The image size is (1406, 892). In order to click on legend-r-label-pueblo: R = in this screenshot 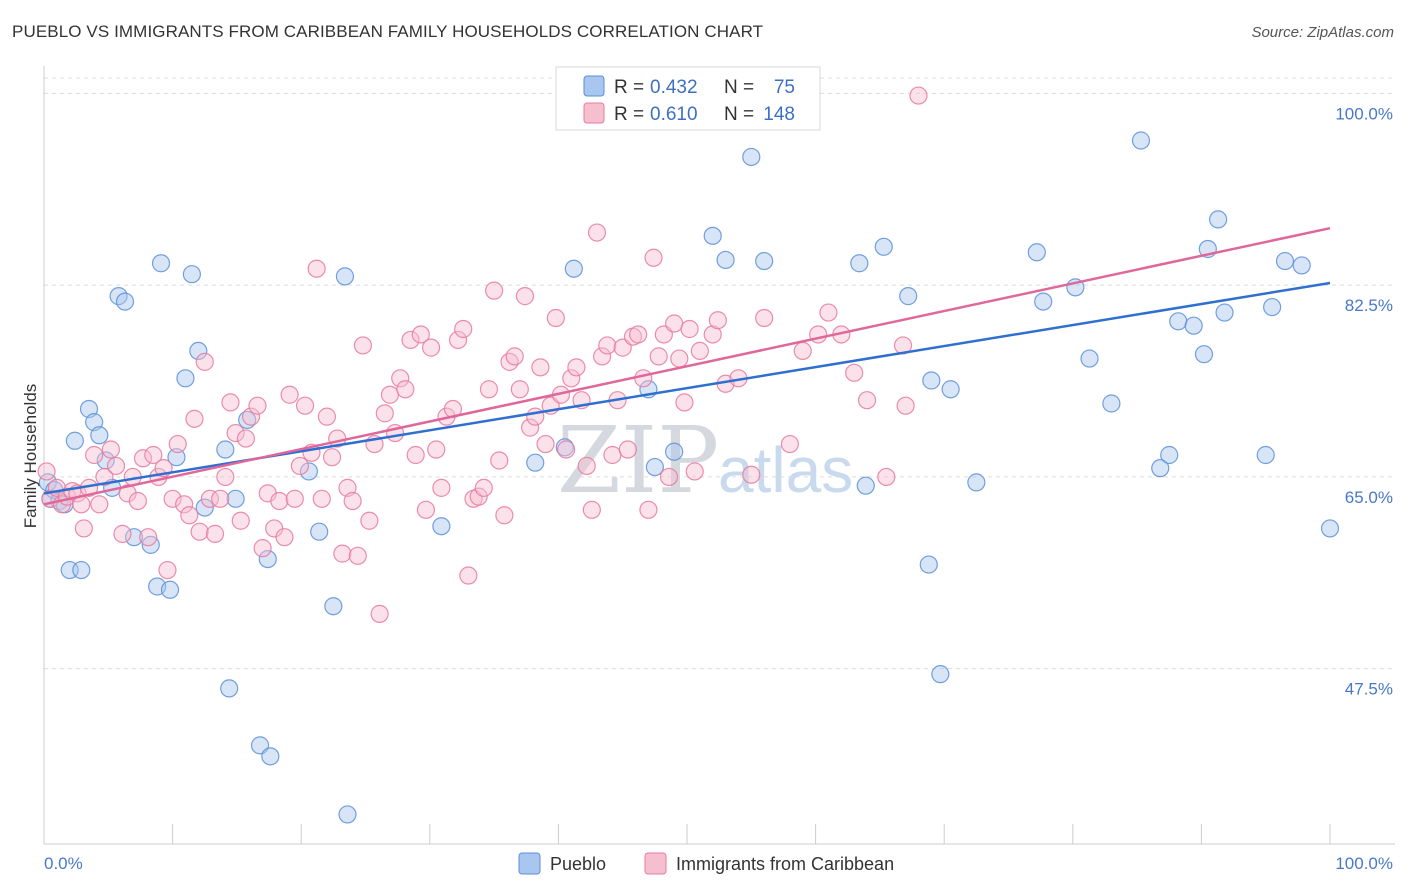, I will do `click(629, 87)`.